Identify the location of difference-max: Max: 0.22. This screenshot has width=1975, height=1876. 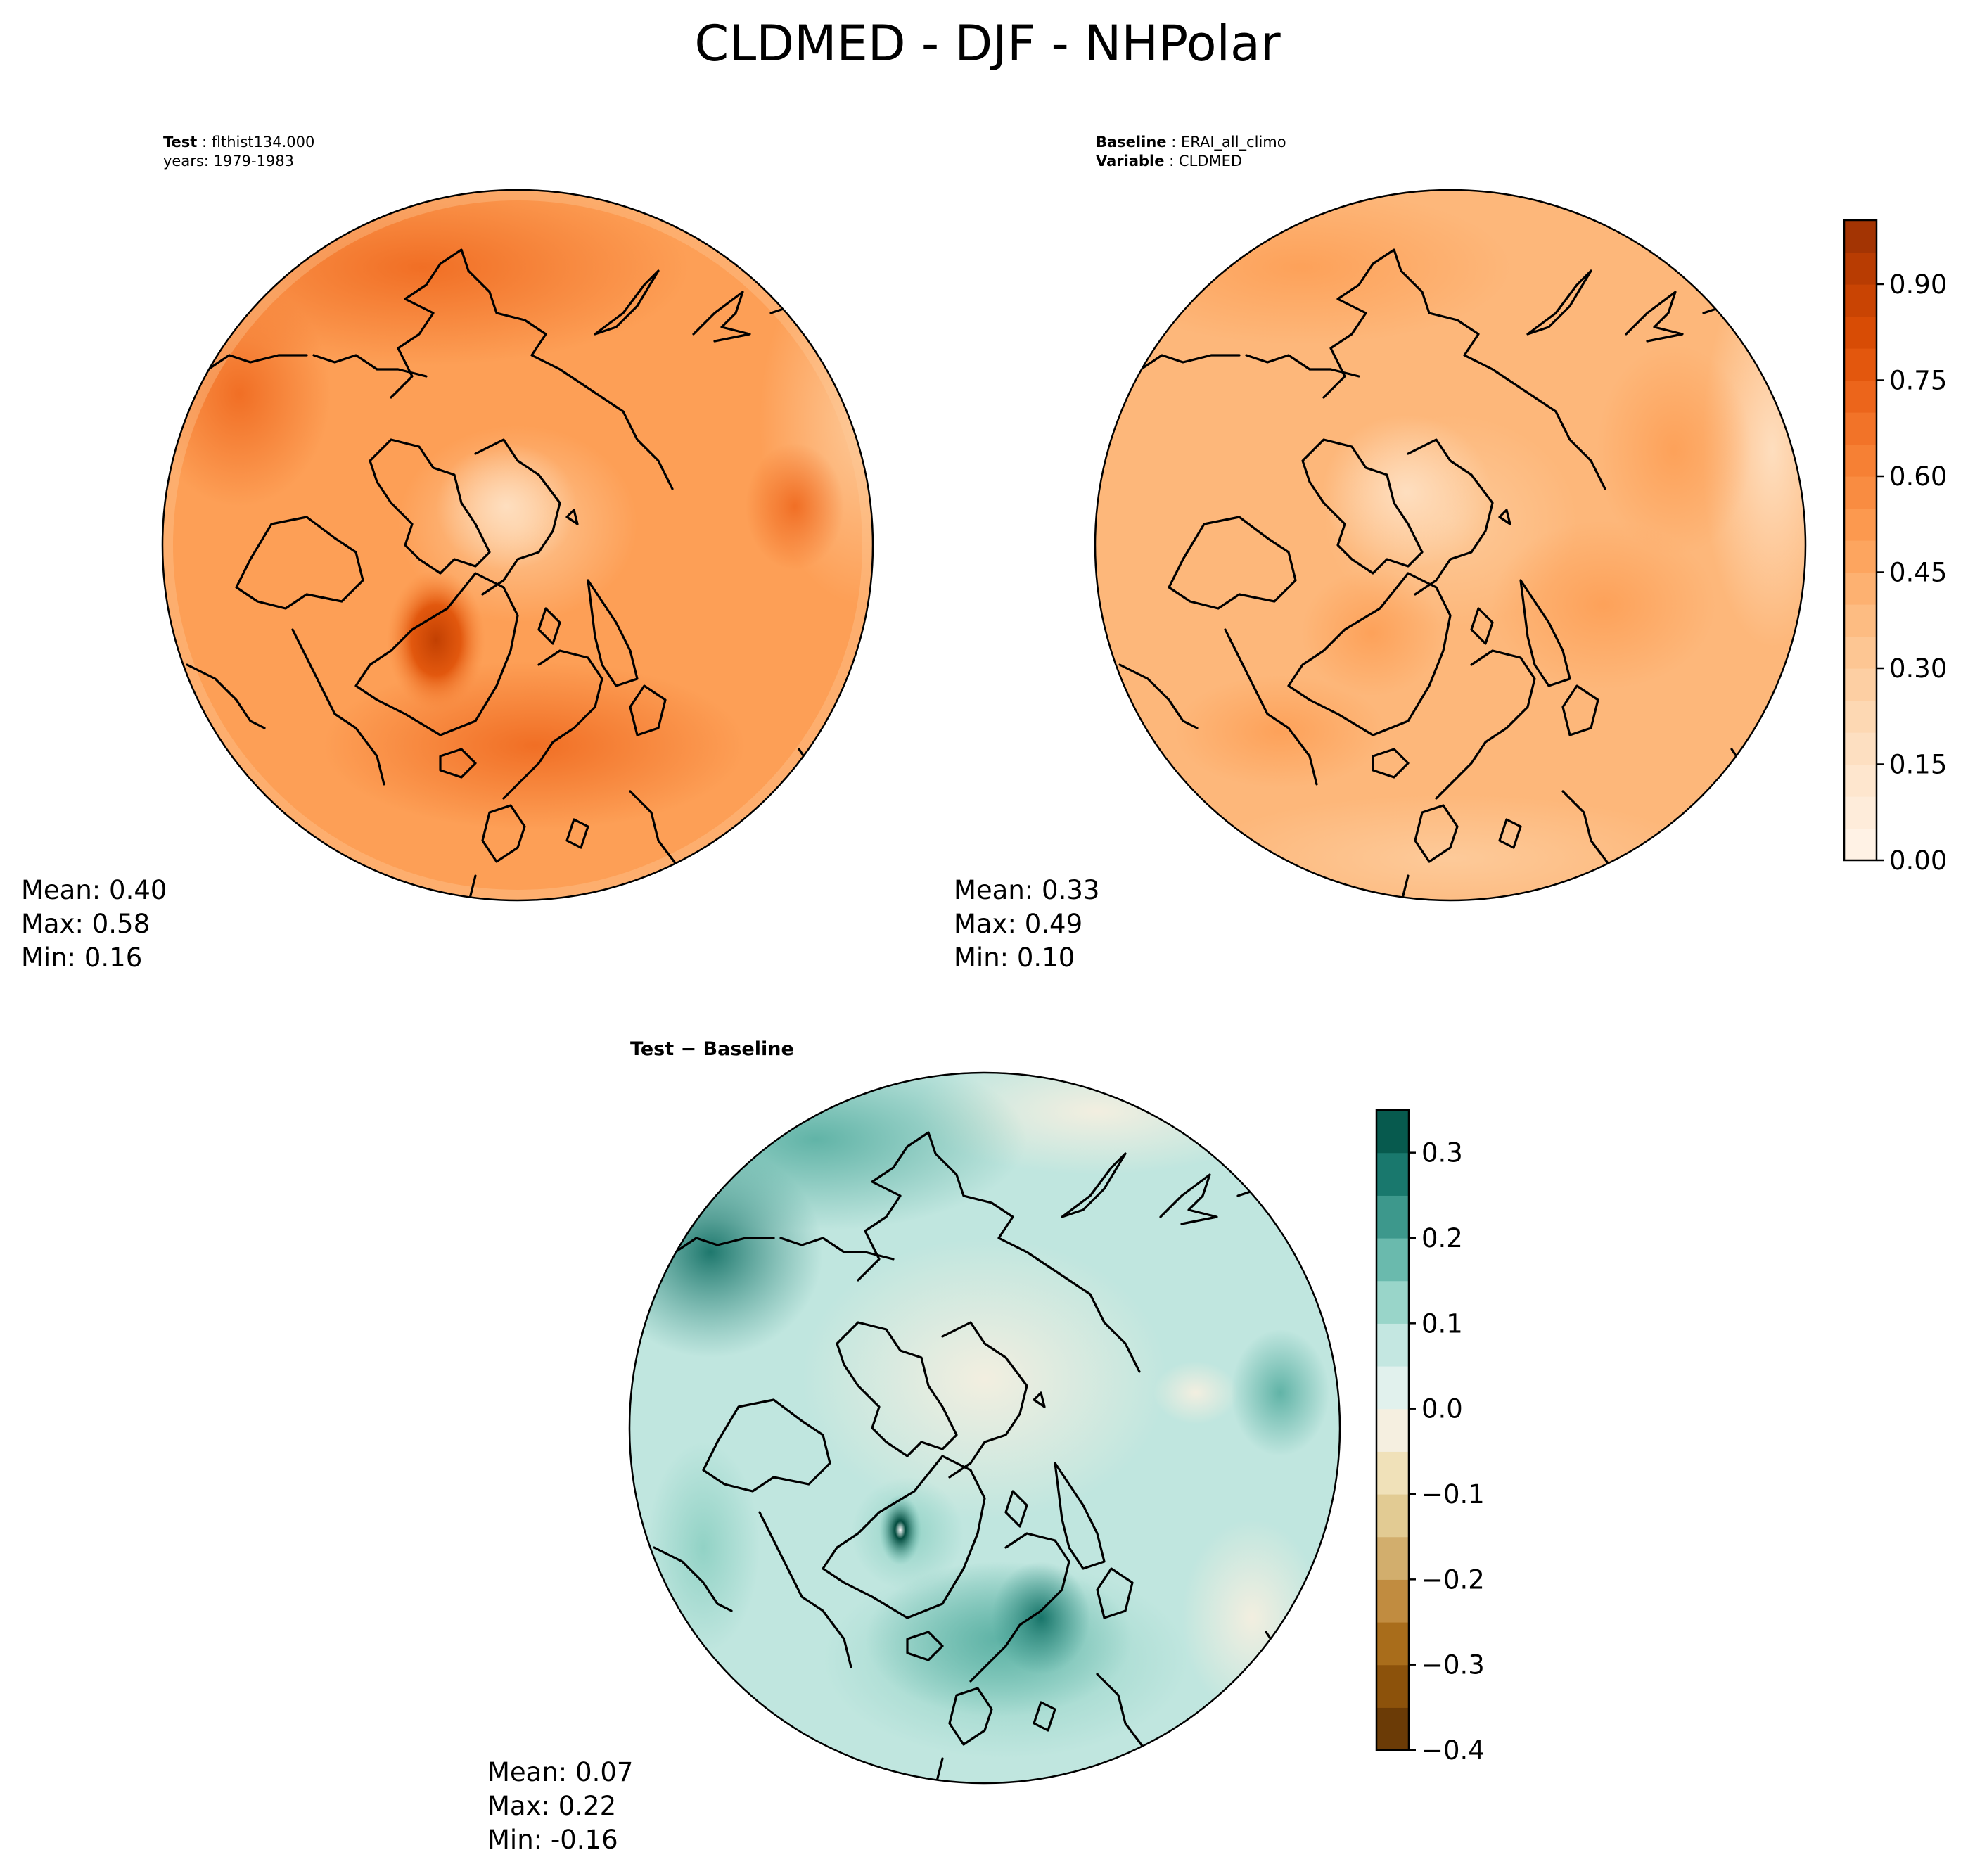
(551, 1806).